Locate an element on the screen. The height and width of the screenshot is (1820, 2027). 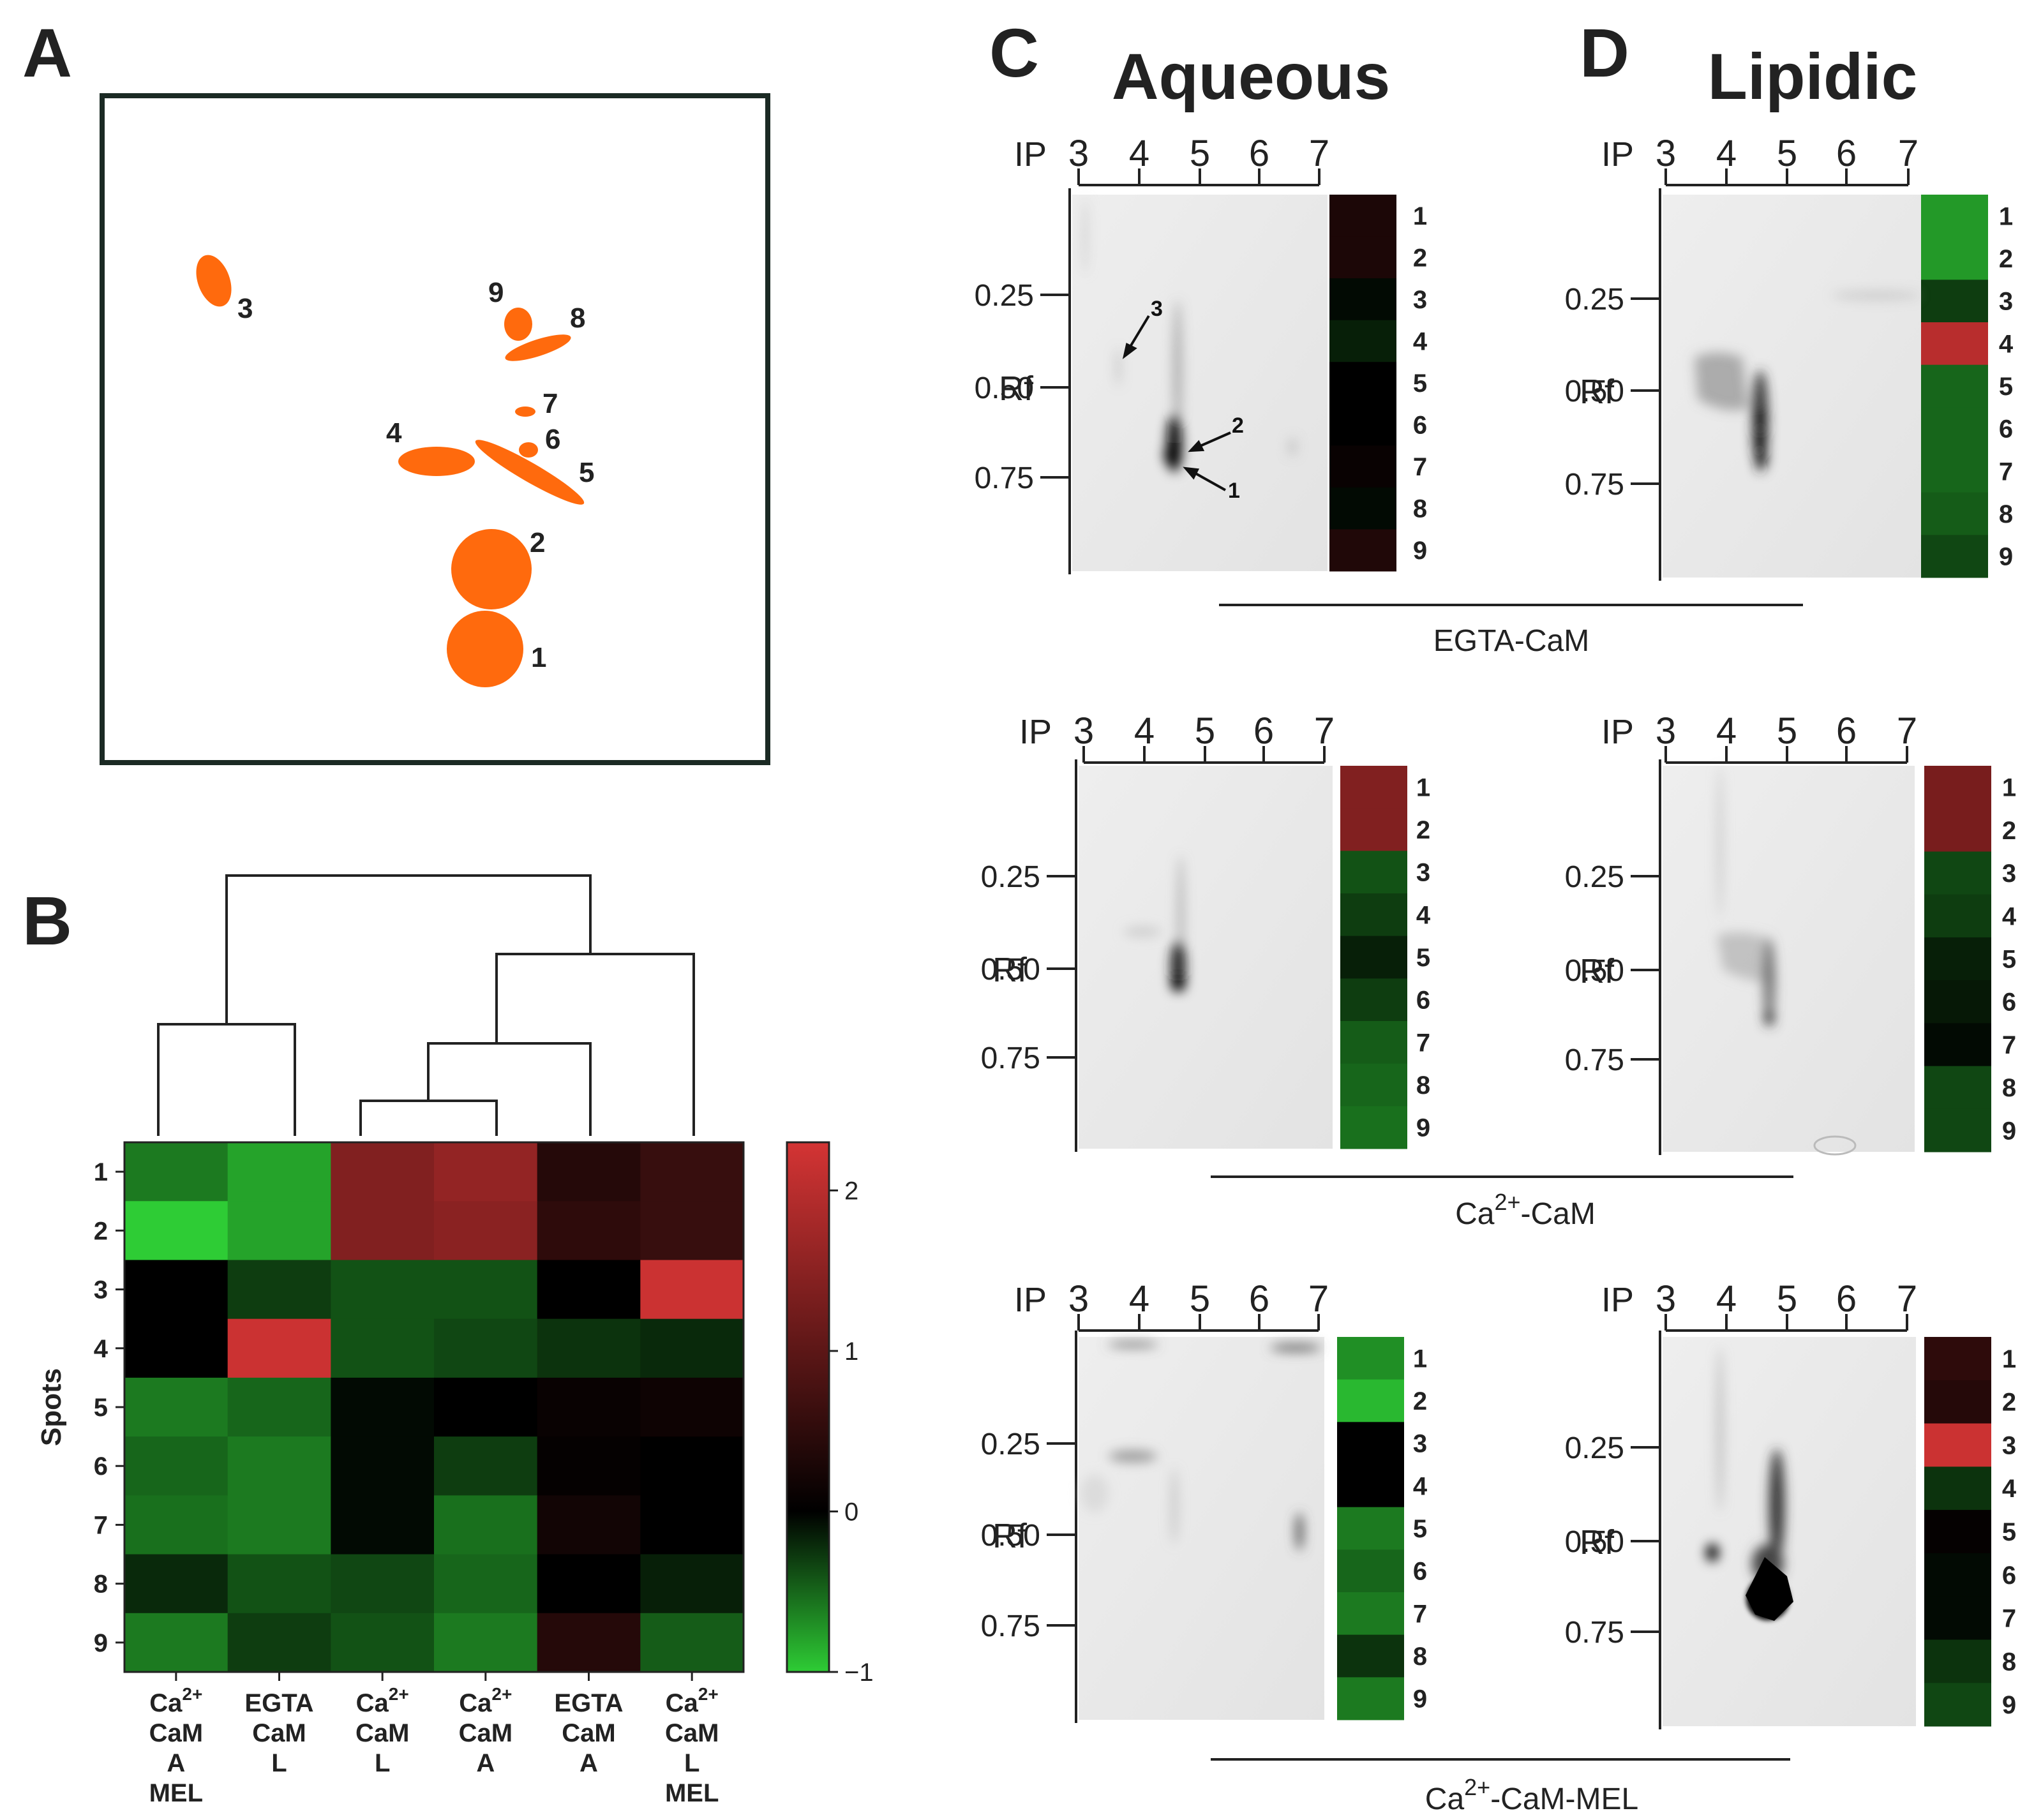
rf-tick-label: 0.50 is located at coordinates (1594, 1542).